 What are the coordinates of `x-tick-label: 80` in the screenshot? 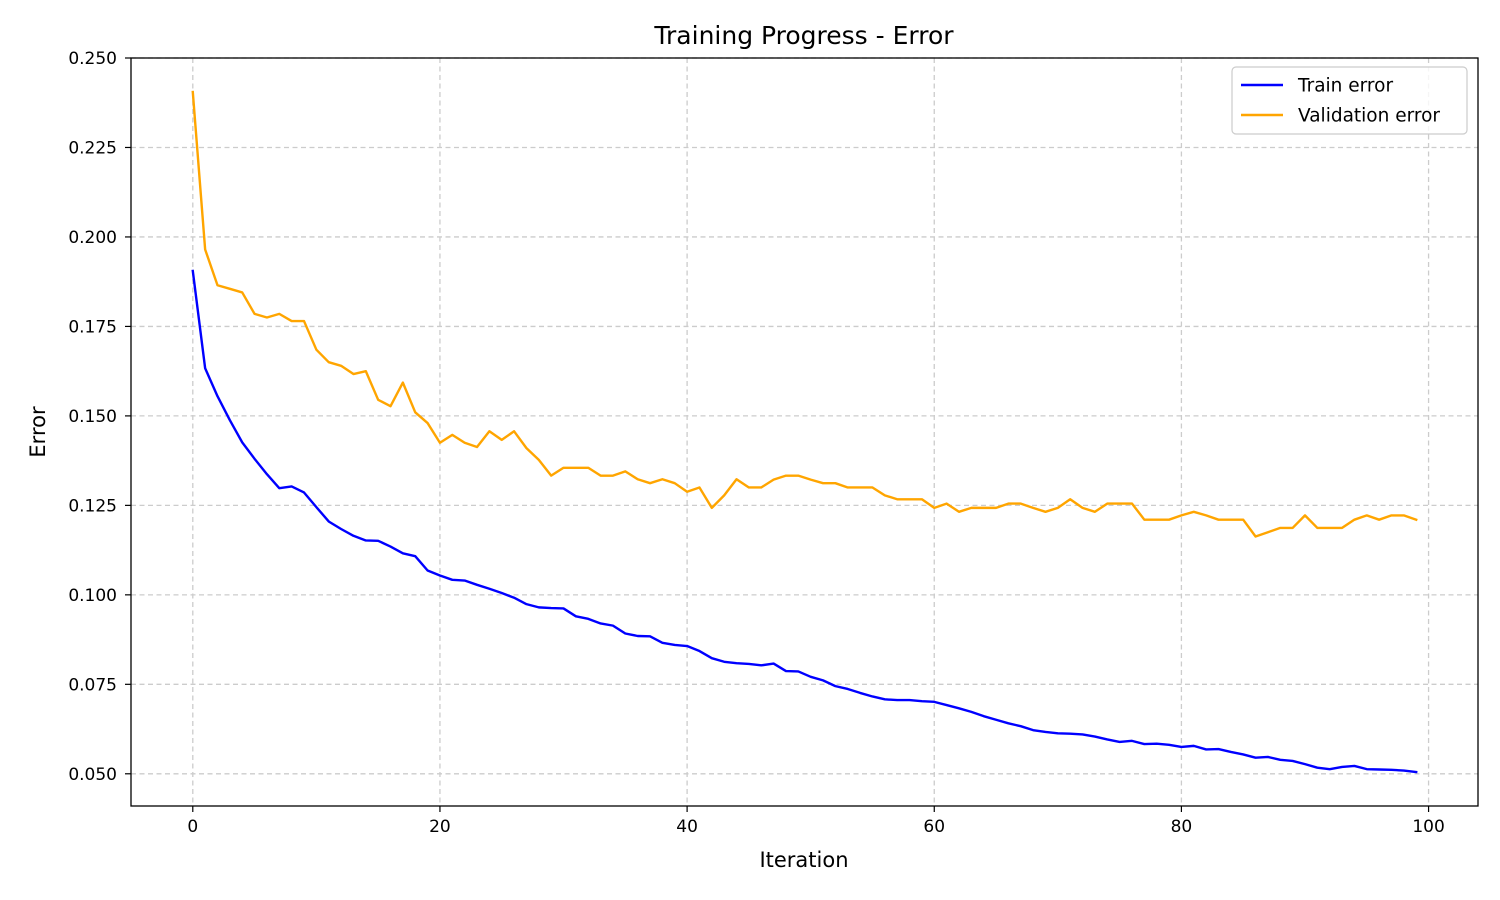 It's located at (1182, 827).